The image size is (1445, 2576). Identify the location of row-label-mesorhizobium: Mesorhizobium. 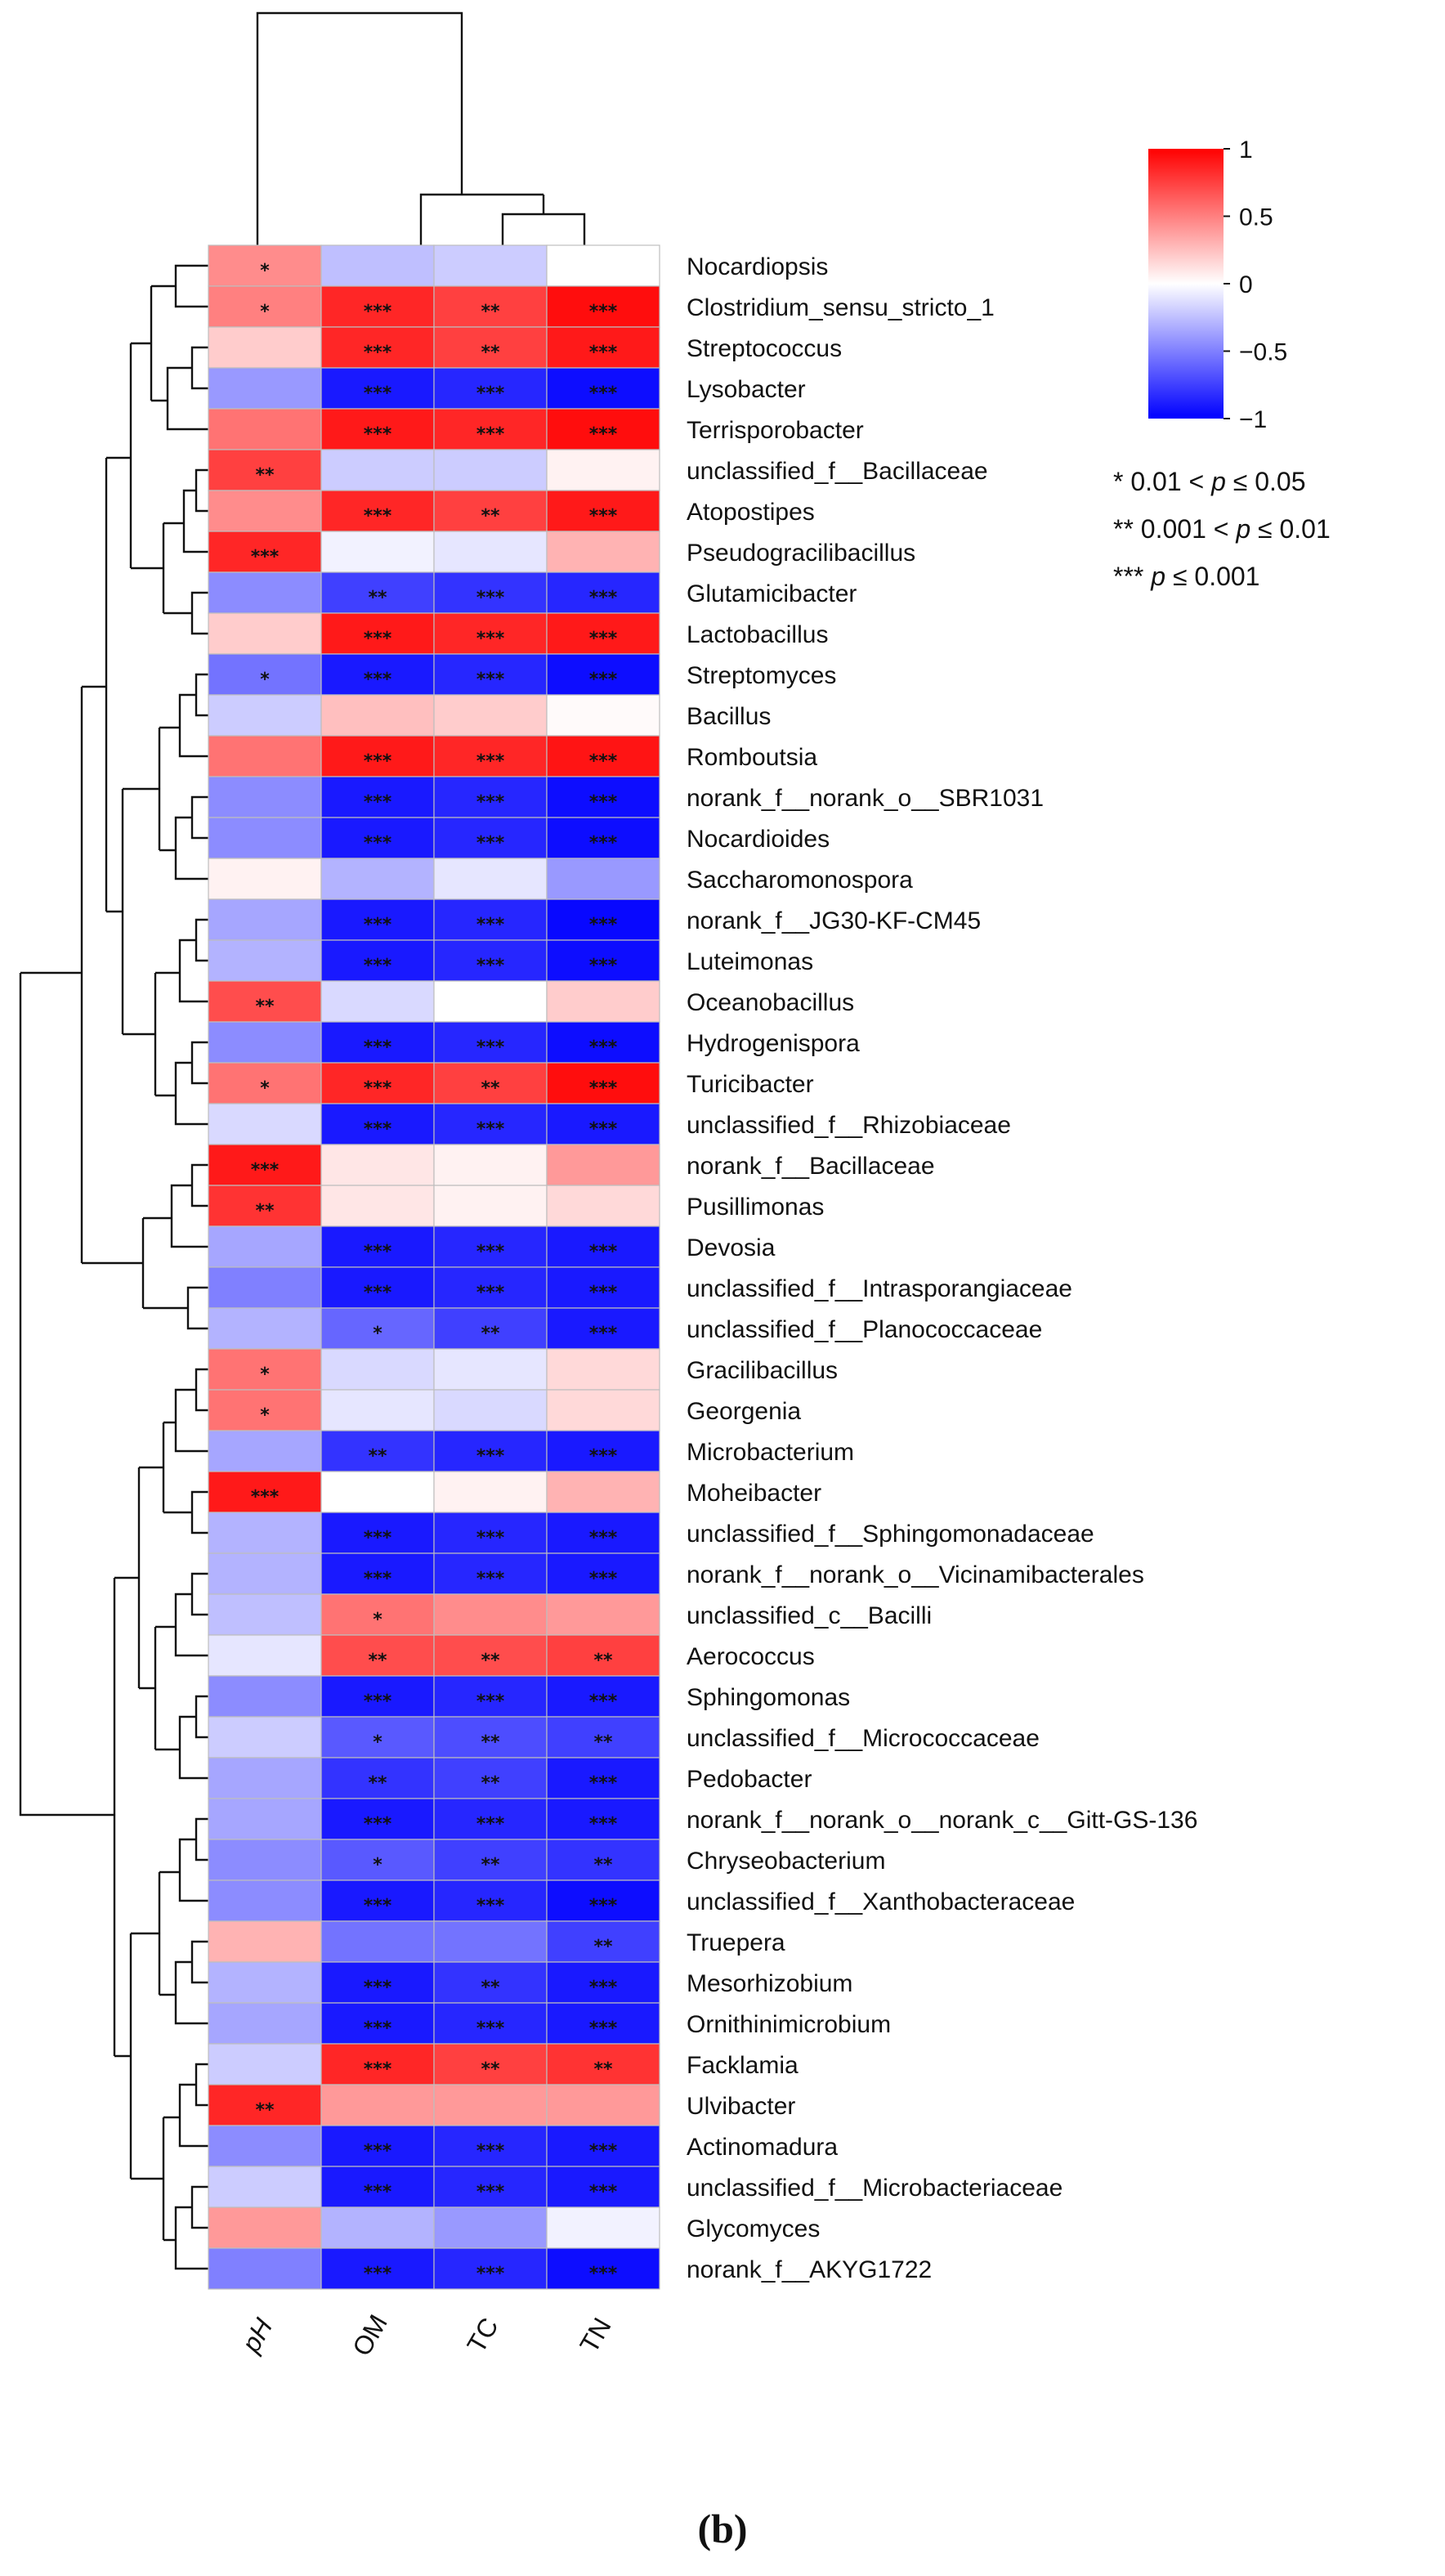
(770, 1983).